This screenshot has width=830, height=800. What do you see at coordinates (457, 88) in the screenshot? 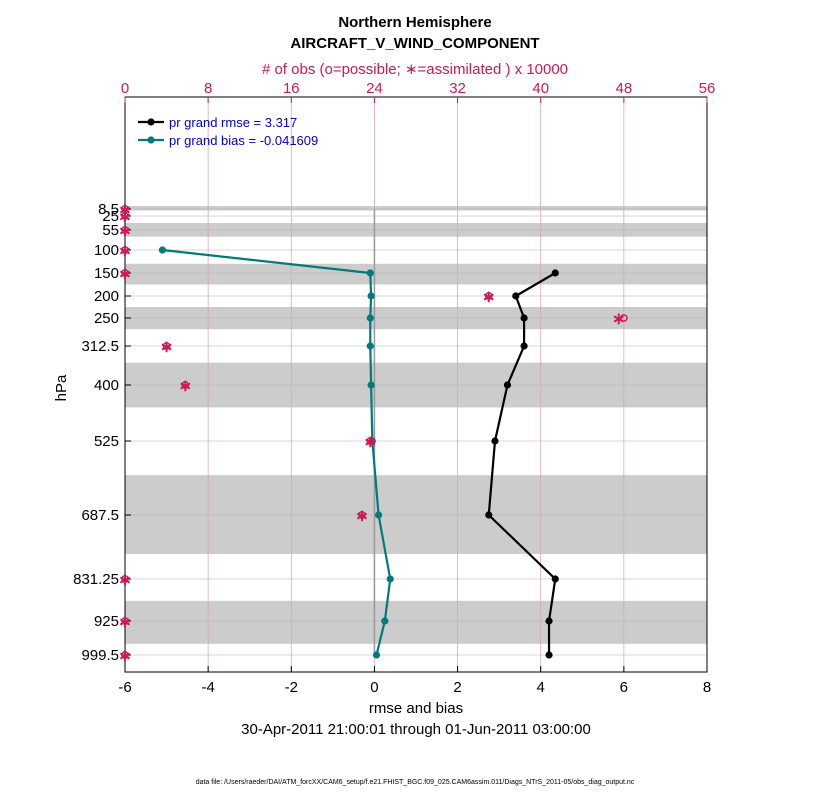
I see `top-tick-label: 32` at bounding box center [457, 88].